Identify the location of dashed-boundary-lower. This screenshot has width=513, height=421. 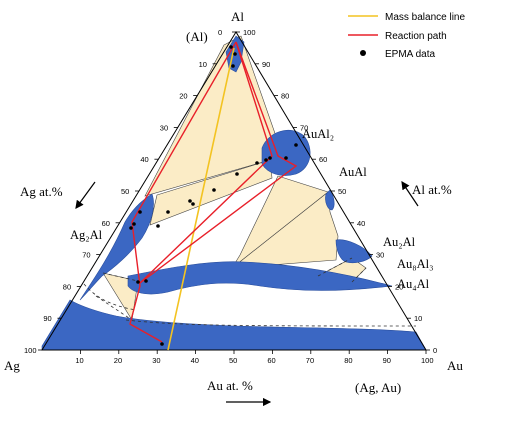
(271, 323).